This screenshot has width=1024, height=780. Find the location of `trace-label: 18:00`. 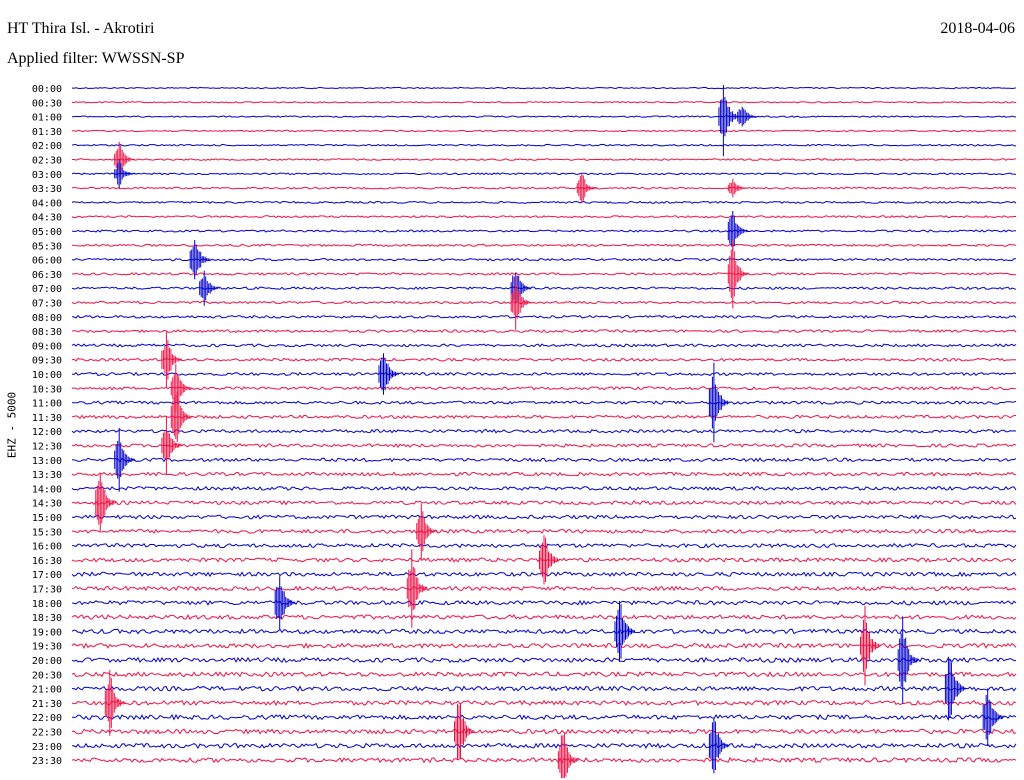

trace-label: 18:00 is located at coordinates (47, 604).